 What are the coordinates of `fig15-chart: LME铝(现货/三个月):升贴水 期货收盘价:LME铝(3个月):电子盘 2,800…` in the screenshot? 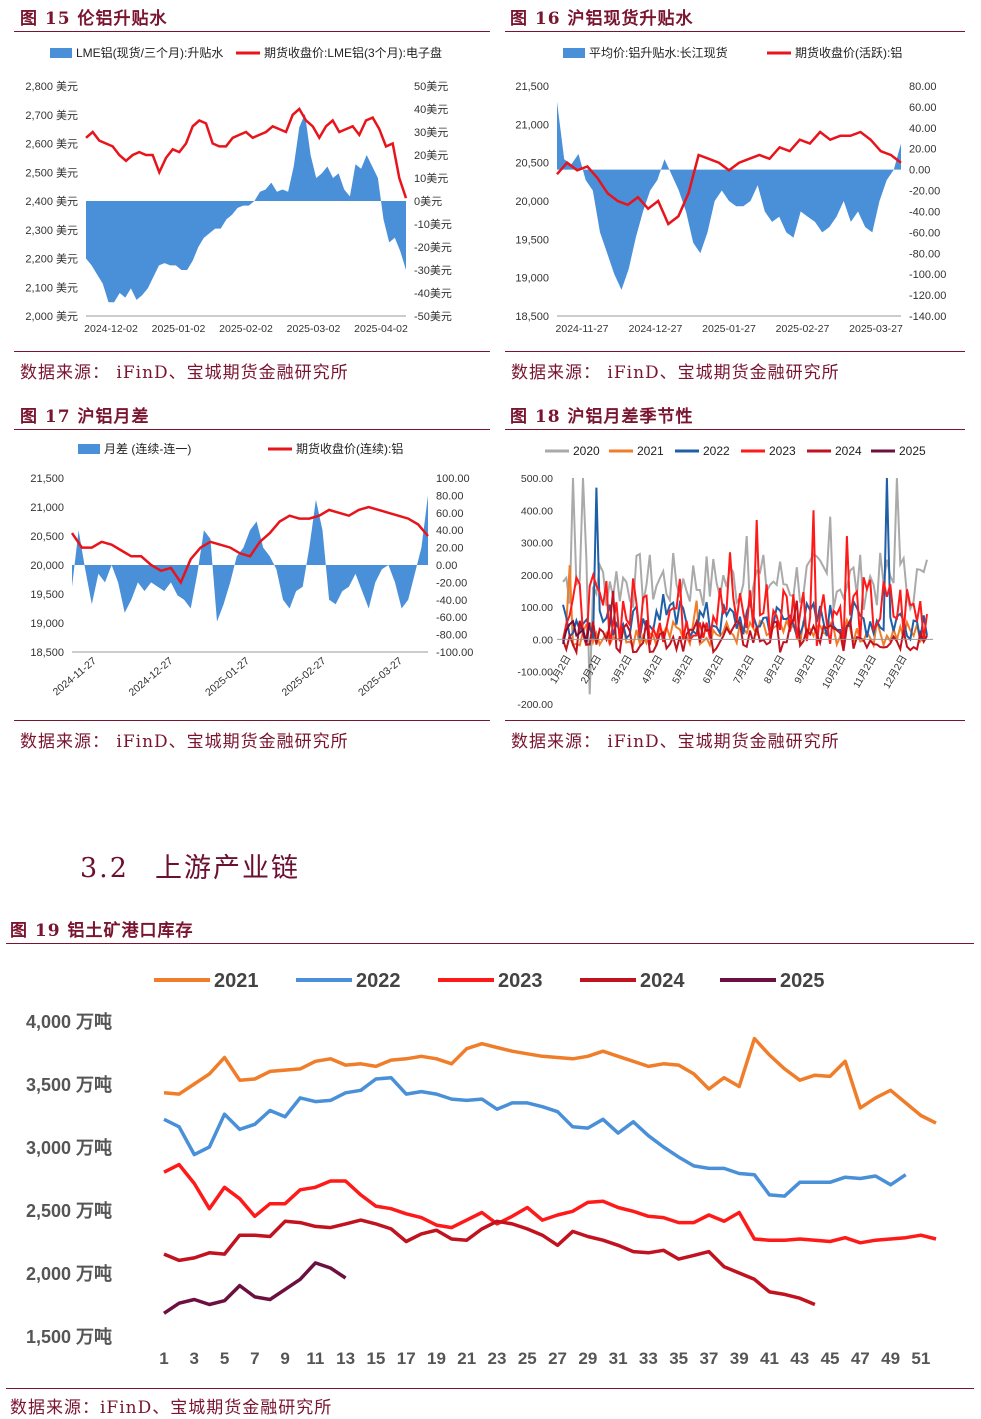 It's located at (238, 190).